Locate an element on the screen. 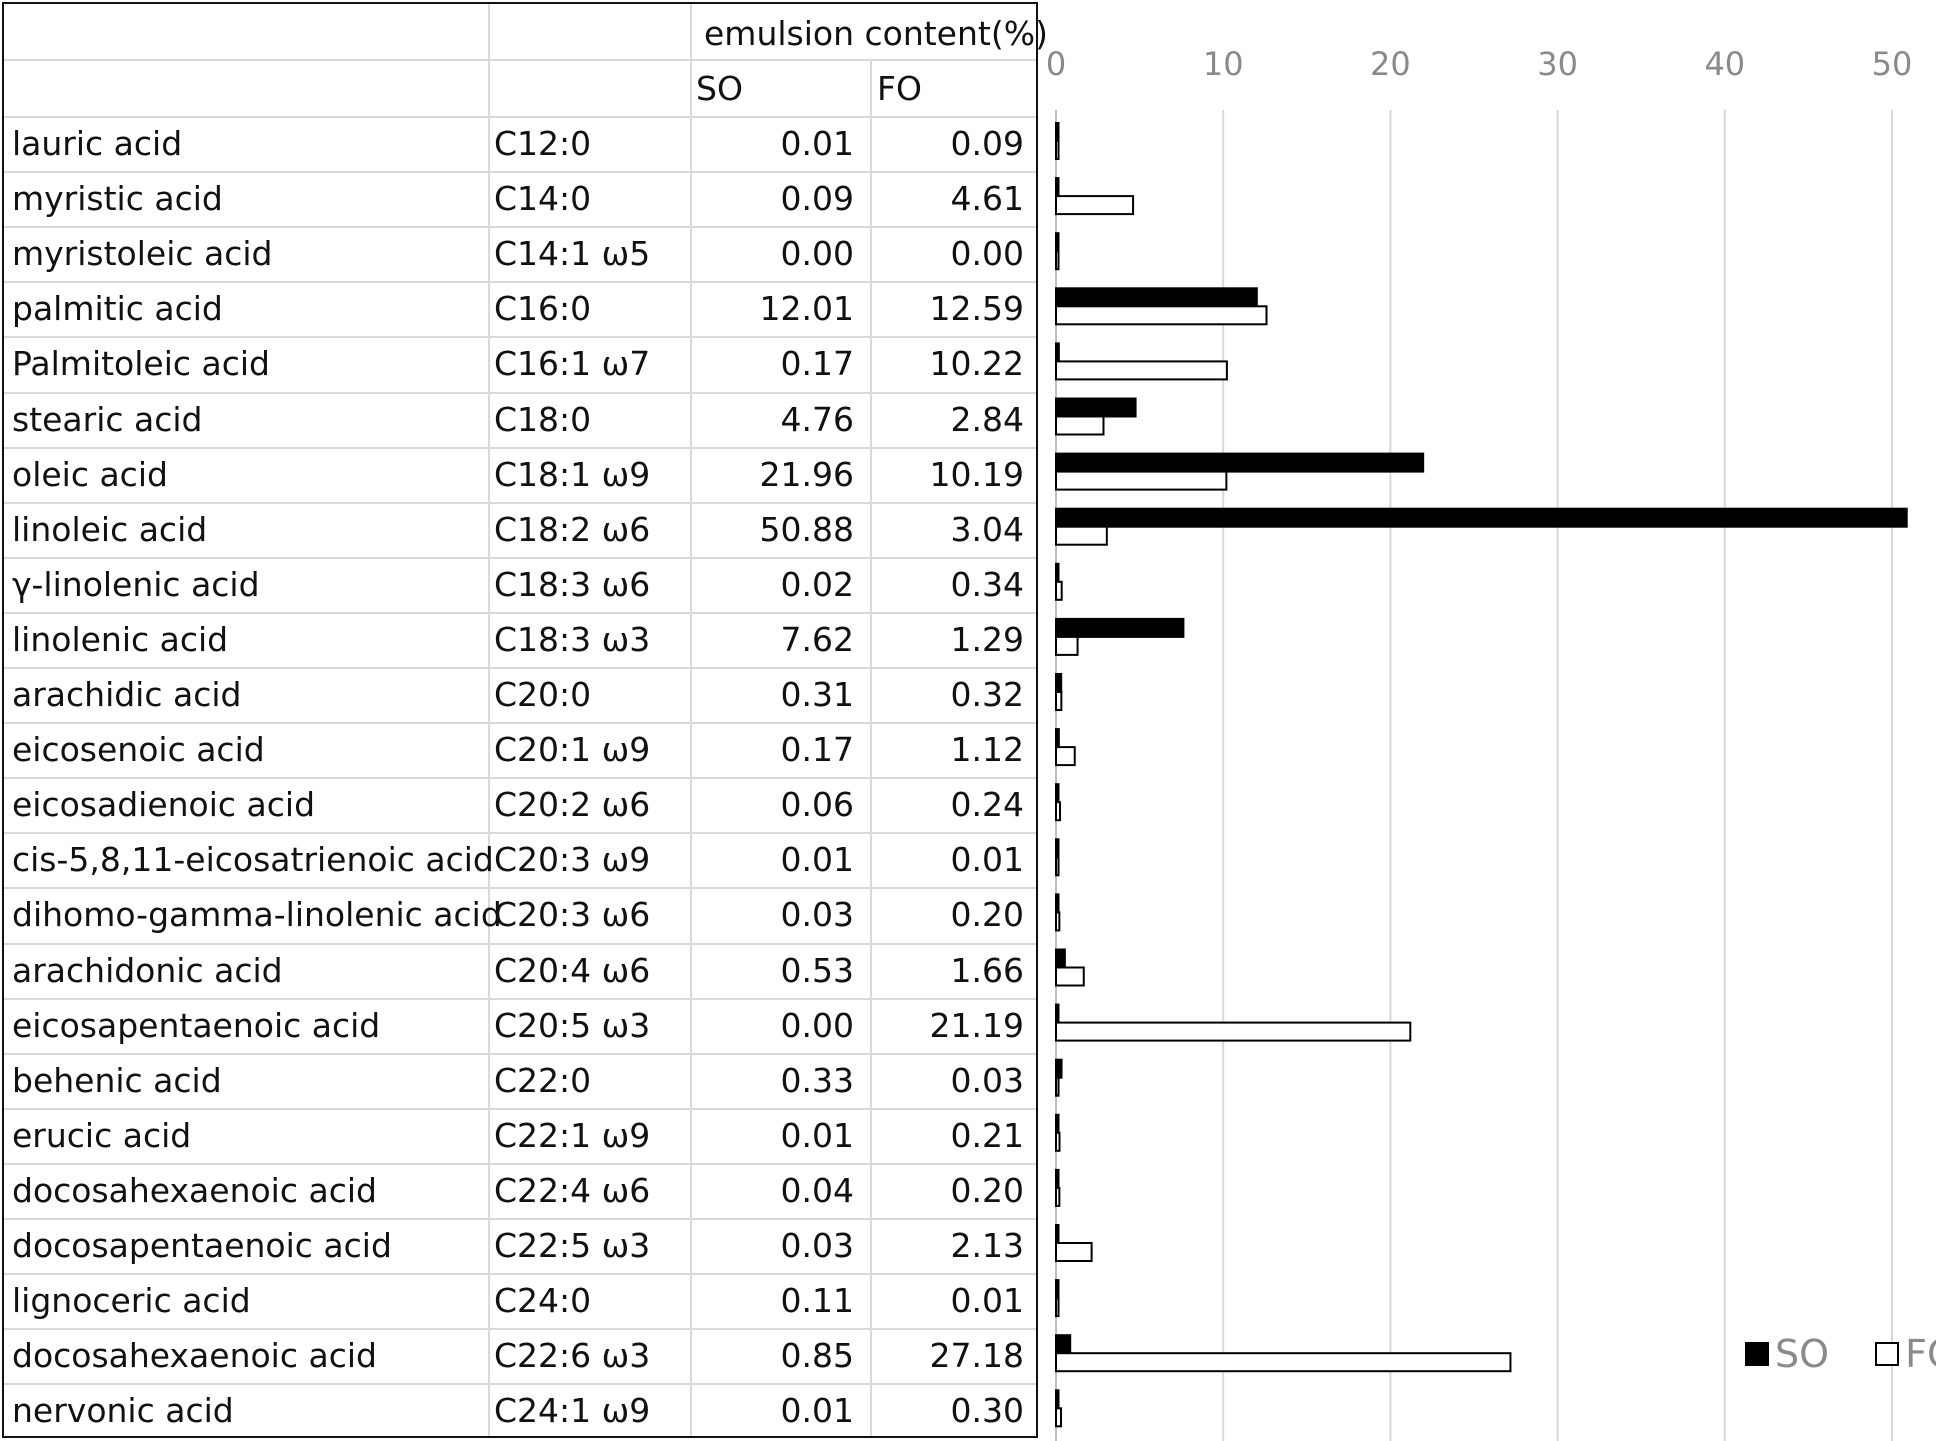  table-column-divider is located at coordinates (691, 720).